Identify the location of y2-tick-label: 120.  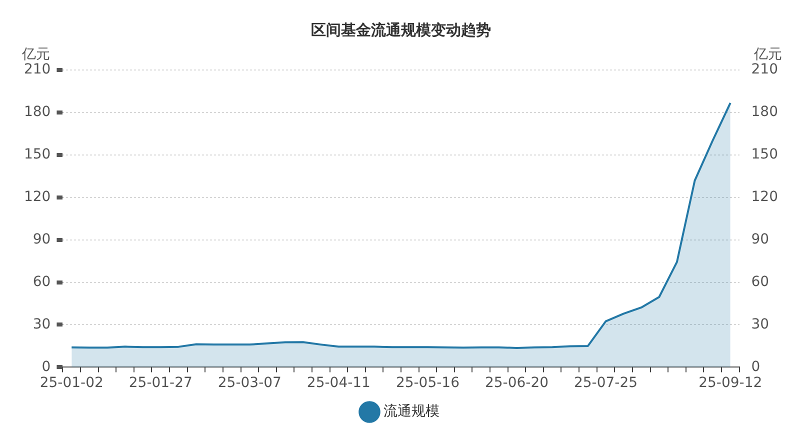
(764, 197).